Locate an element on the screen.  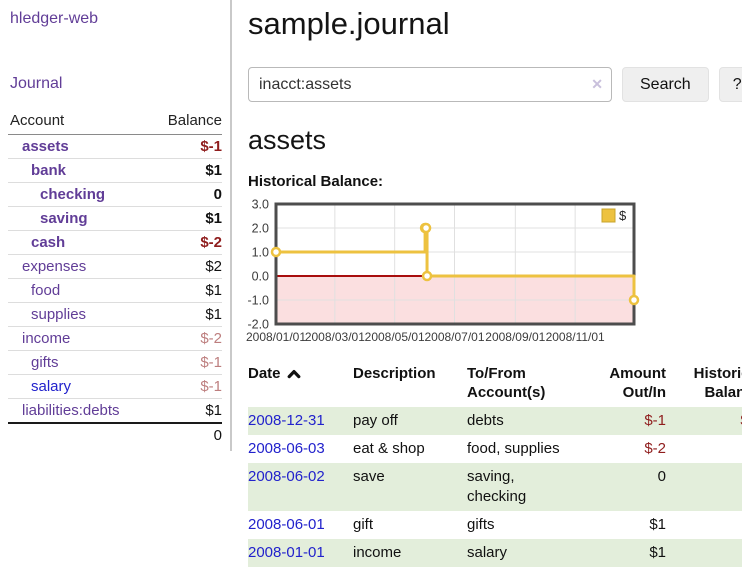
account-link-gifts: gifts is located at coordinates (45, 362).